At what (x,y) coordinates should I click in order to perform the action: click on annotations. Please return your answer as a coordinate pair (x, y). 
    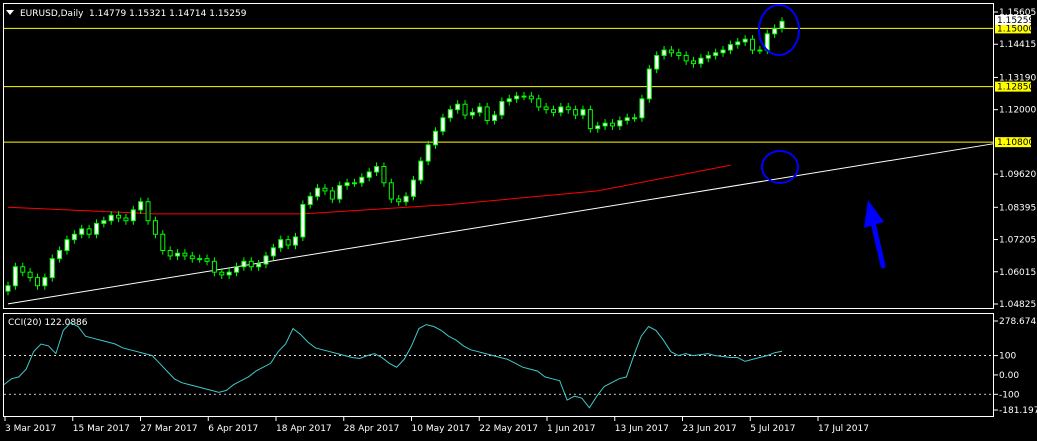
    Looking at the image, I should click on (822, 136).